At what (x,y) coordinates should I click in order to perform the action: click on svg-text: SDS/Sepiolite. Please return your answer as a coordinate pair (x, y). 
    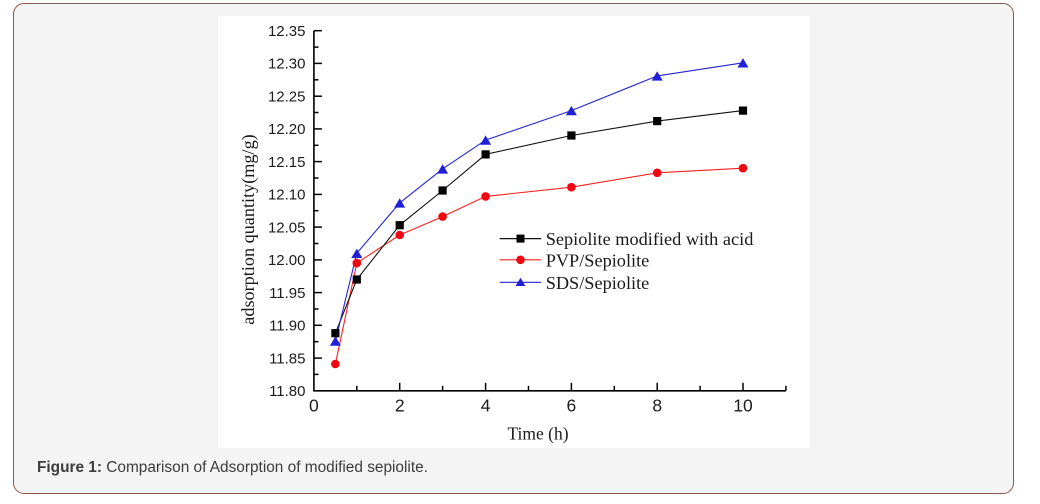
    Looking at the image, I should click on (598, 283).